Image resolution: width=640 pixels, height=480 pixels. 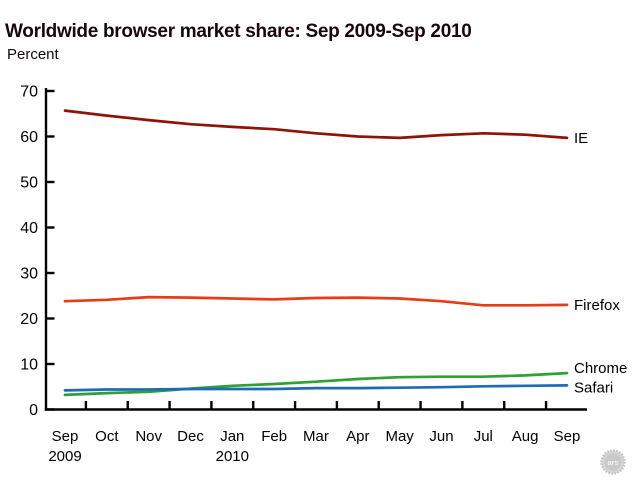 What do you see at coordinates (29, 319) in the screenshot?
I see `y-tick-label: 20` at bounding box center [29, 319].